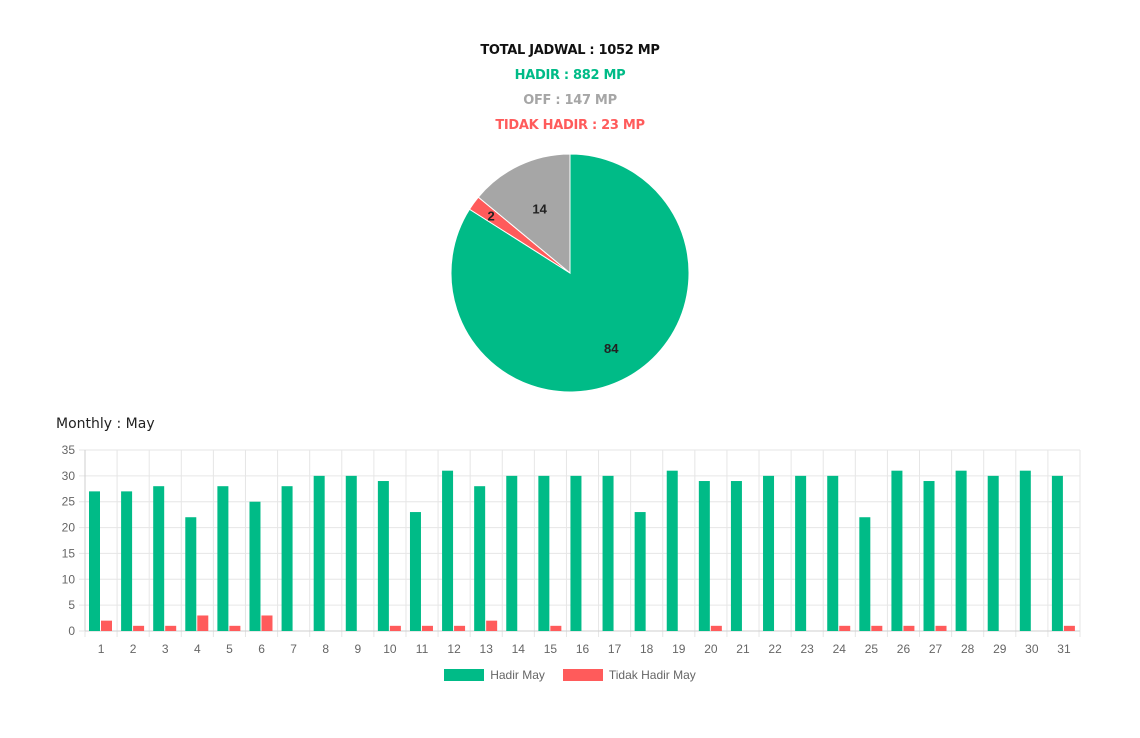 This screenshot has width=1140, height=738. Describe the element at coordinates (583, 649) in the screenshot. I see `x-tick-label: 16` at that location.